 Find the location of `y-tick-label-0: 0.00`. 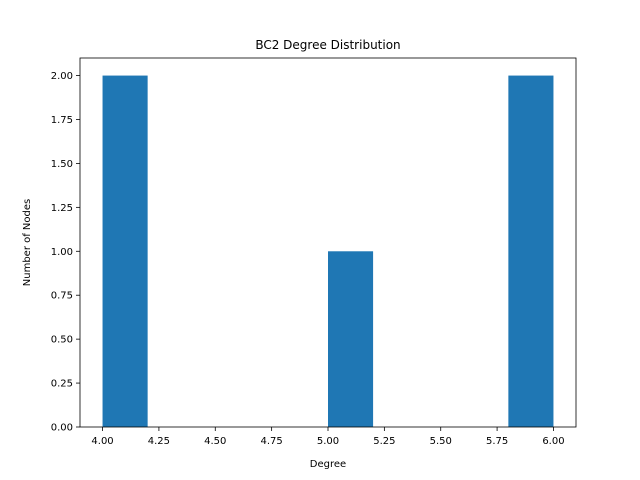

y-tick-label-0: 0.00 is located at coordinates (62, 428).